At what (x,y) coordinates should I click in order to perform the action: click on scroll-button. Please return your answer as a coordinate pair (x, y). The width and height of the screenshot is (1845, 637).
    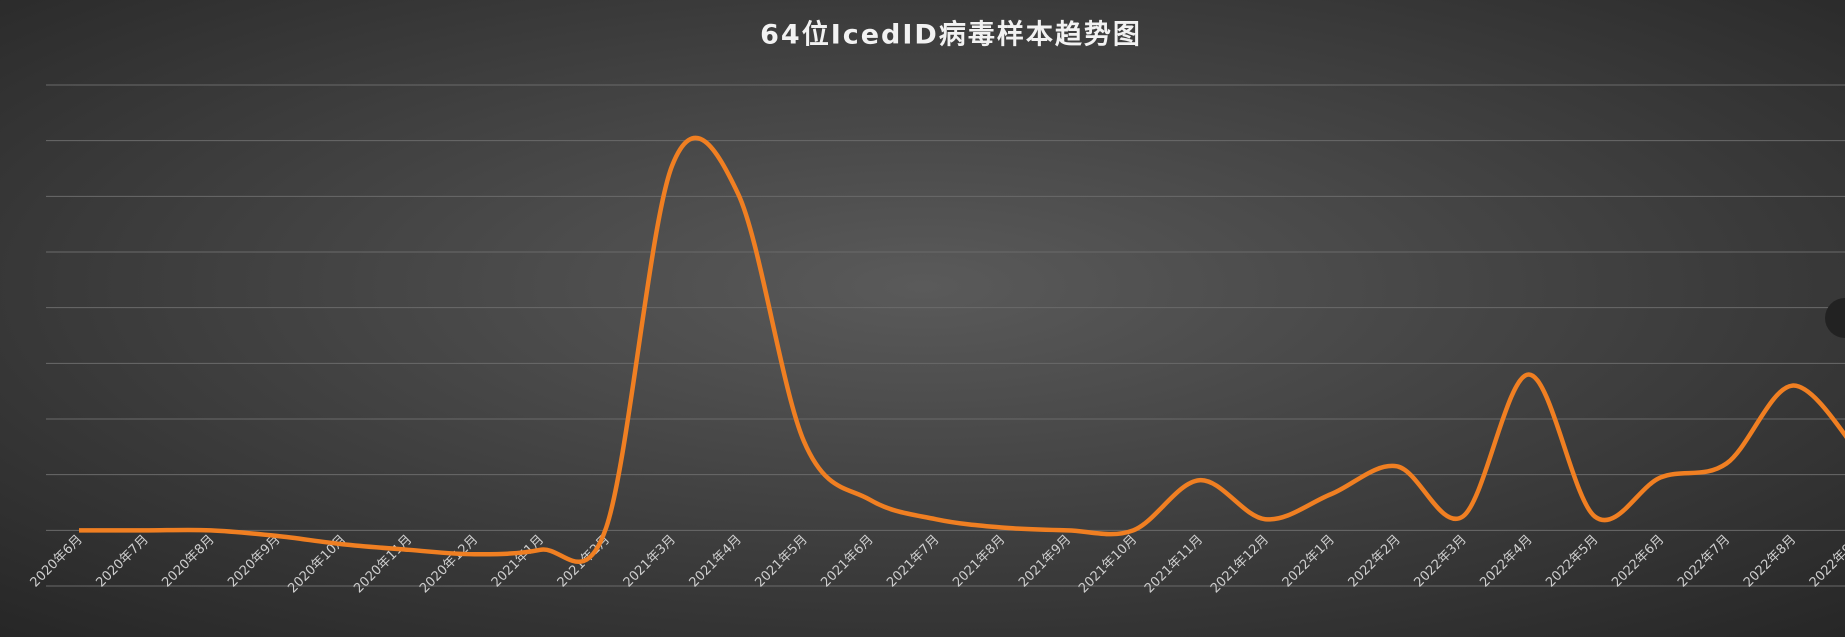
    Looking at the image, I should click on (1835, 318).